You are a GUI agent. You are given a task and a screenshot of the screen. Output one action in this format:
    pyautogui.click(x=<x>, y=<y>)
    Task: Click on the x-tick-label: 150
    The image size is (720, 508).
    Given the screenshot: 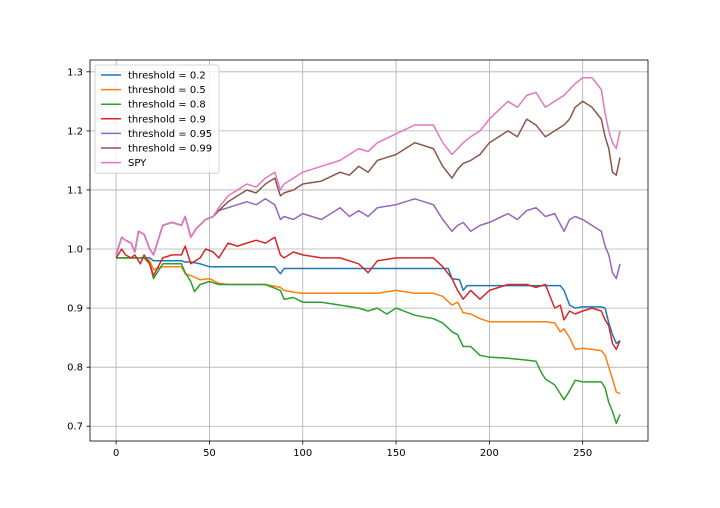 What is the action you would take?
    pyautogui.click(x=396, y=453)
    